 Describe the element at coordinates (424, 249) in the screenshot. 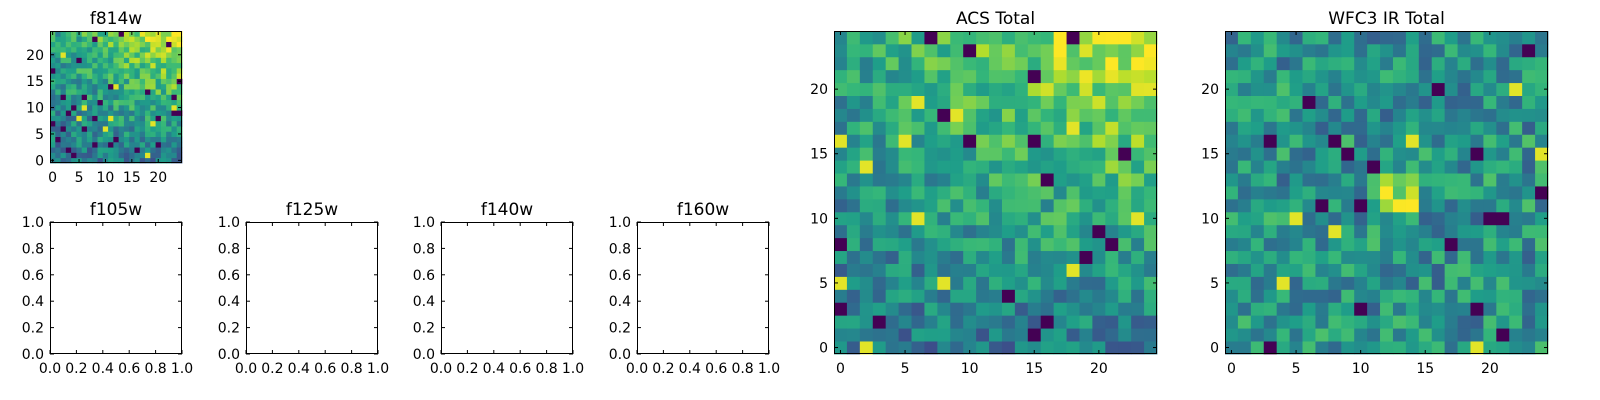

I see `y-tick-label: 0.8` at that location.